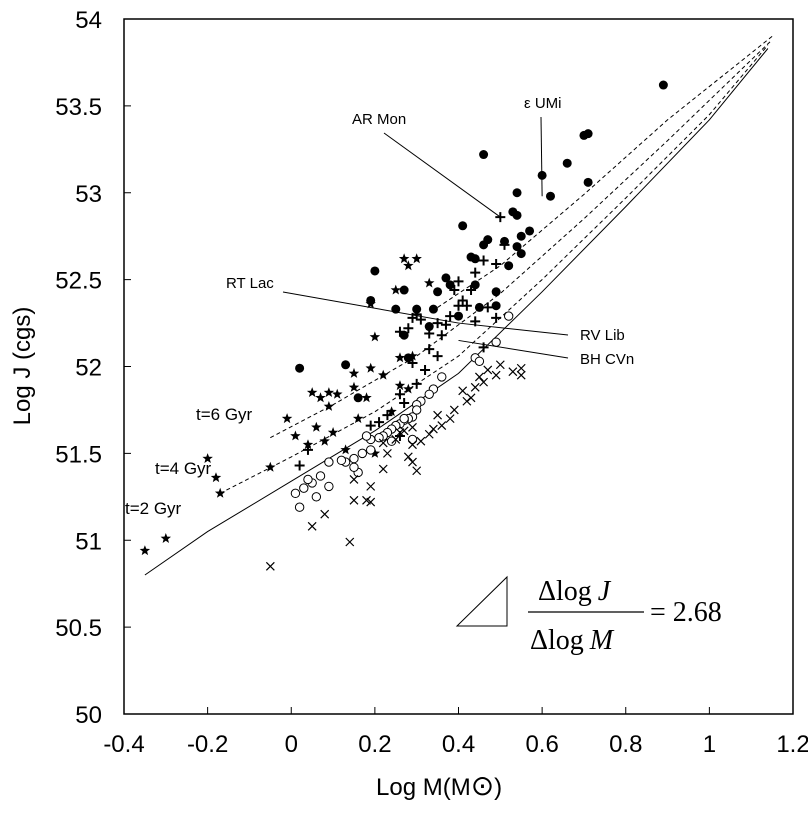 The width and height of the screenshot is (808, 813). I want to click on annotation-eps-umi: ε UMi, so click(543, 103).